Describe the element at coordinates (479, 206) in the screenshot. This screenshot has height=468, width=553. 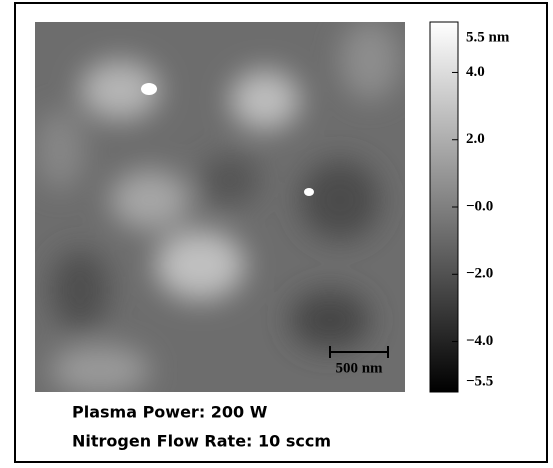
I see `colorbar-tick-label: −0.0` at that location.